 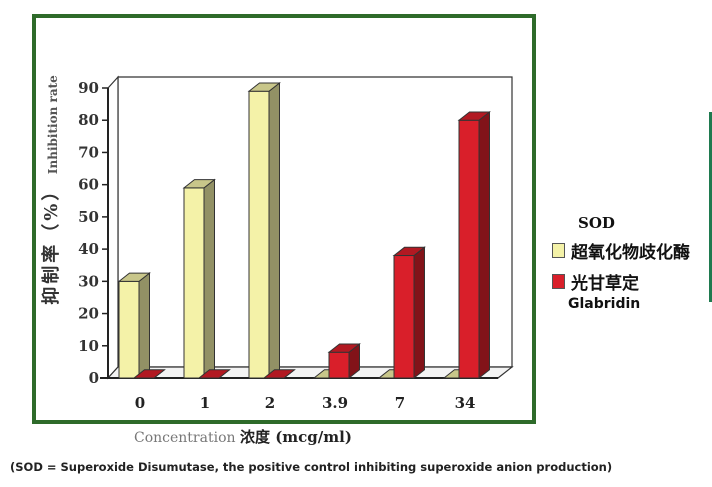 What do you see at coordinates (88, 88) in the screenshot?
I see `y-tick-label: 90` at bounding box center [88, 88].